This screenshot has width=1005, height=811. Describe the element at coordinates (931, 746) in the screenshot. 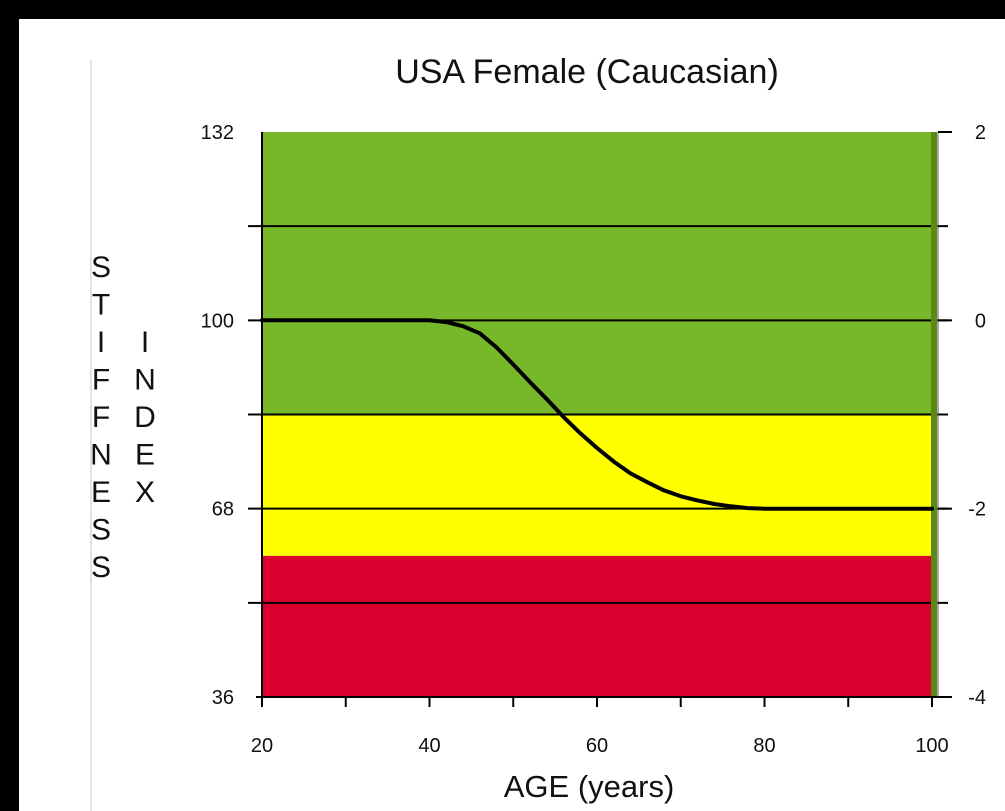

I see `x-tick-label-100: 100` at that location.